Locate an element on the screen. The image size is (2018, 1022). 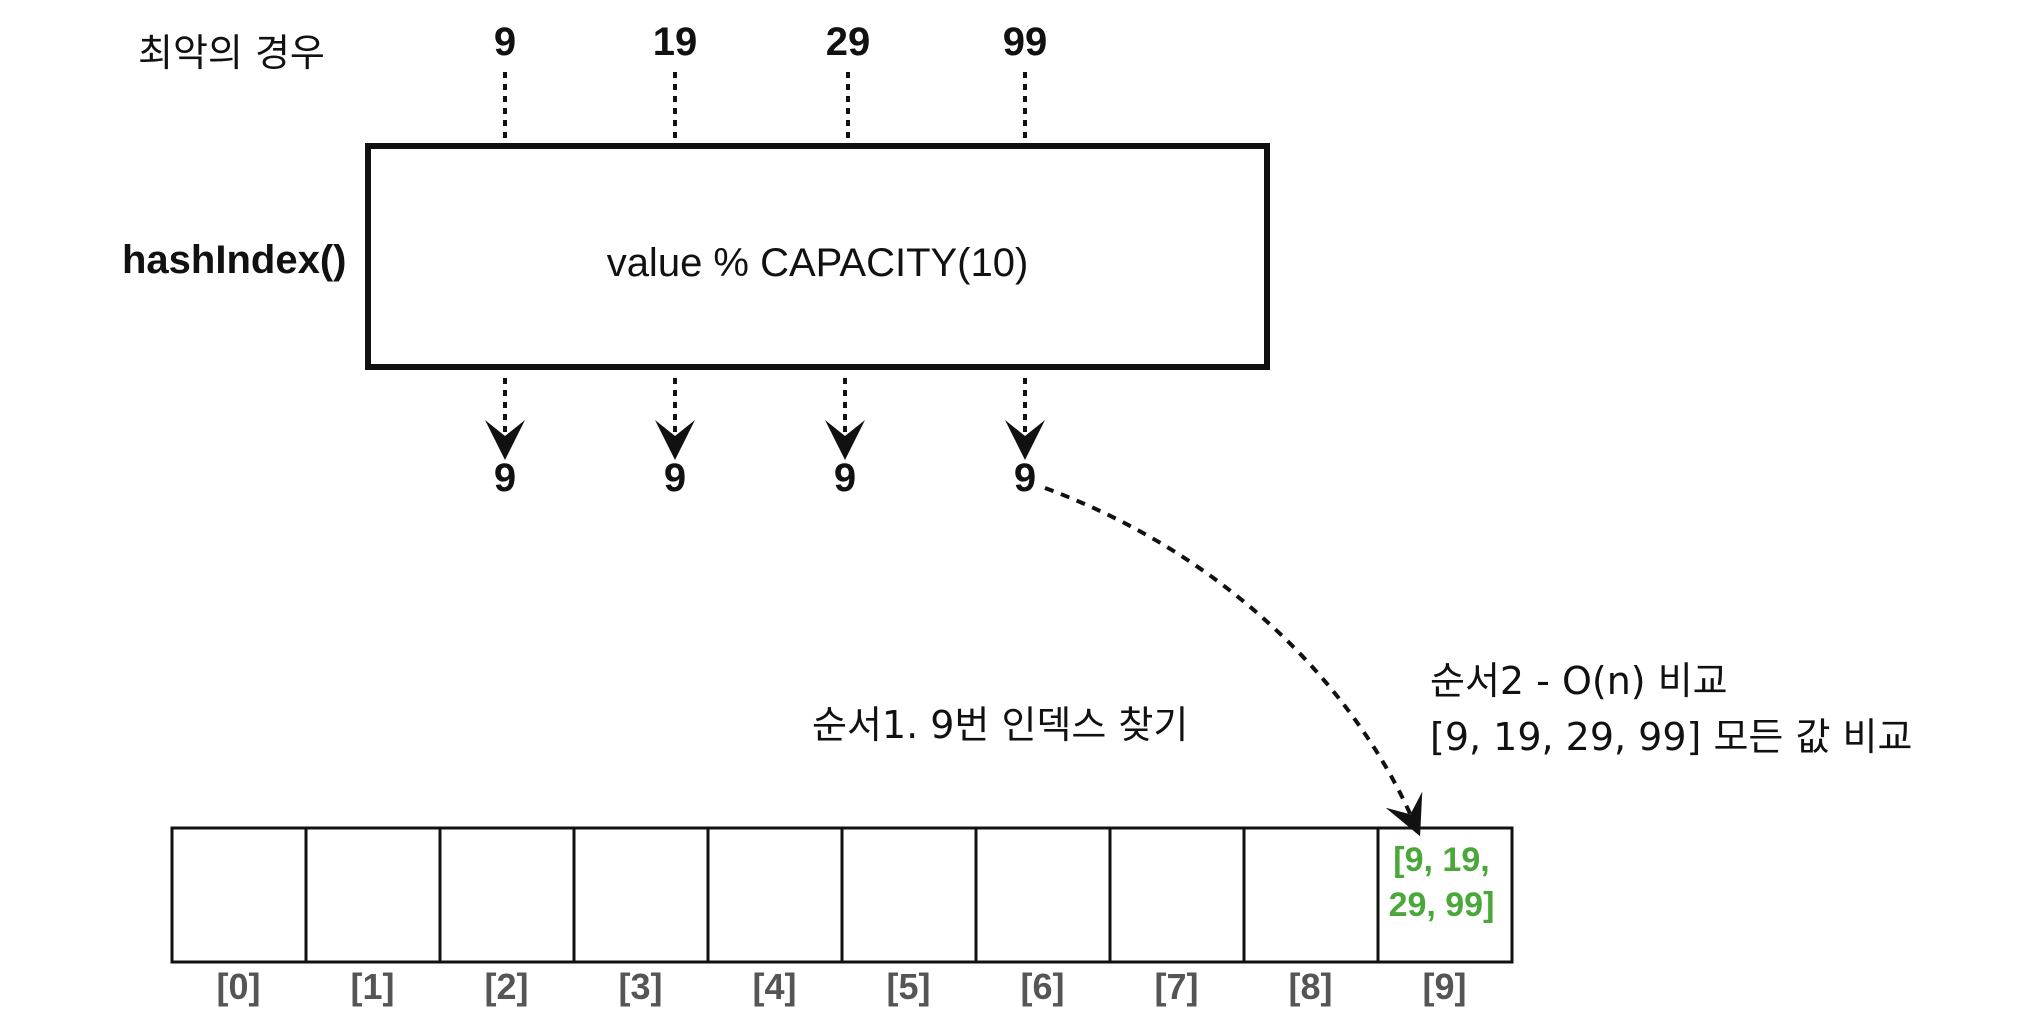
step2-label-line1: 순서2 - O(n) 비교 is located at coordinates (1579, 681).